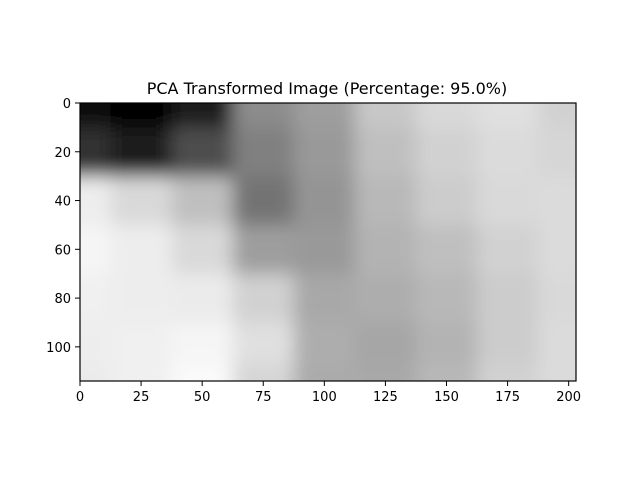  Describe the element at coordinates (62, 250) in the screenshot. I see `y-tick-label: 60` at that location.